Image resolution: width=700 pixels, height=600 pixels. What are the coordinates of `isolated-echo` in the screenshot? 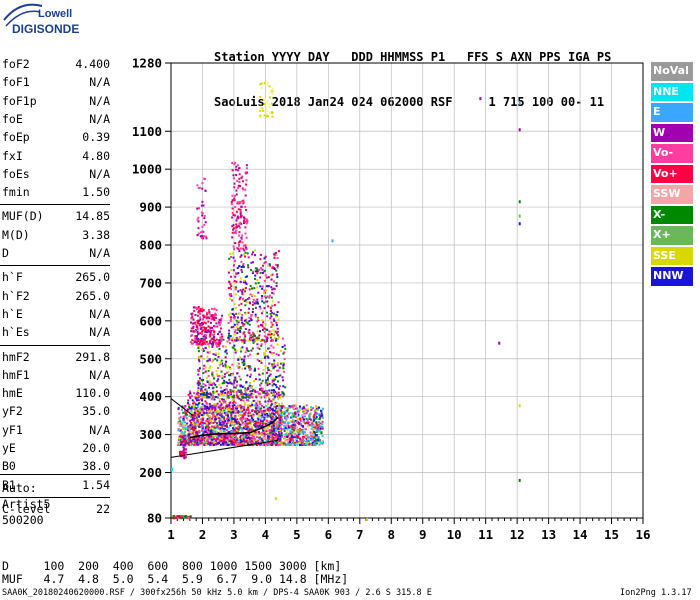 It's located at (519, 216).